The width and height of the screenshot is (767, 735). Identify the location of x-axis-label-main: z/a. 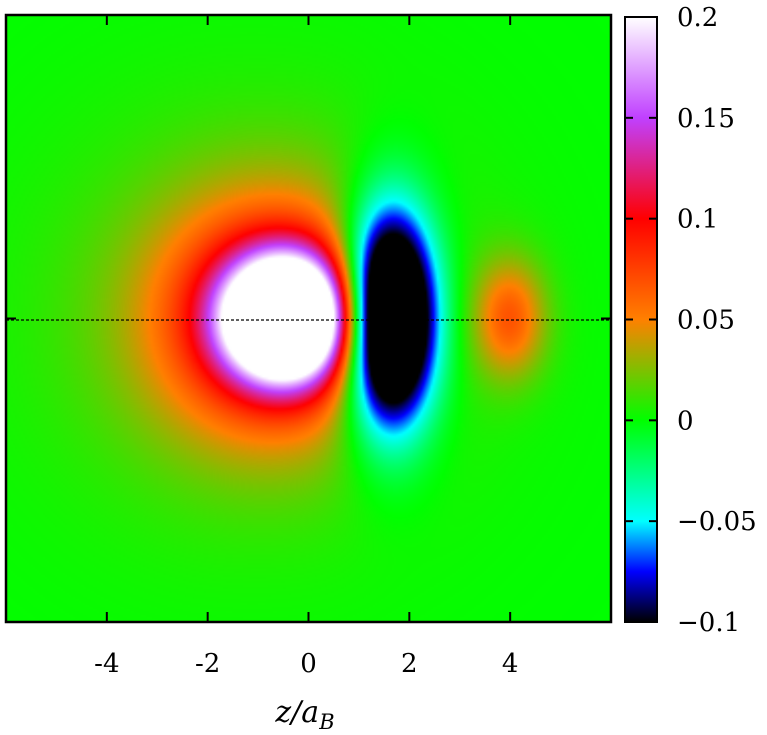
(296, 712).